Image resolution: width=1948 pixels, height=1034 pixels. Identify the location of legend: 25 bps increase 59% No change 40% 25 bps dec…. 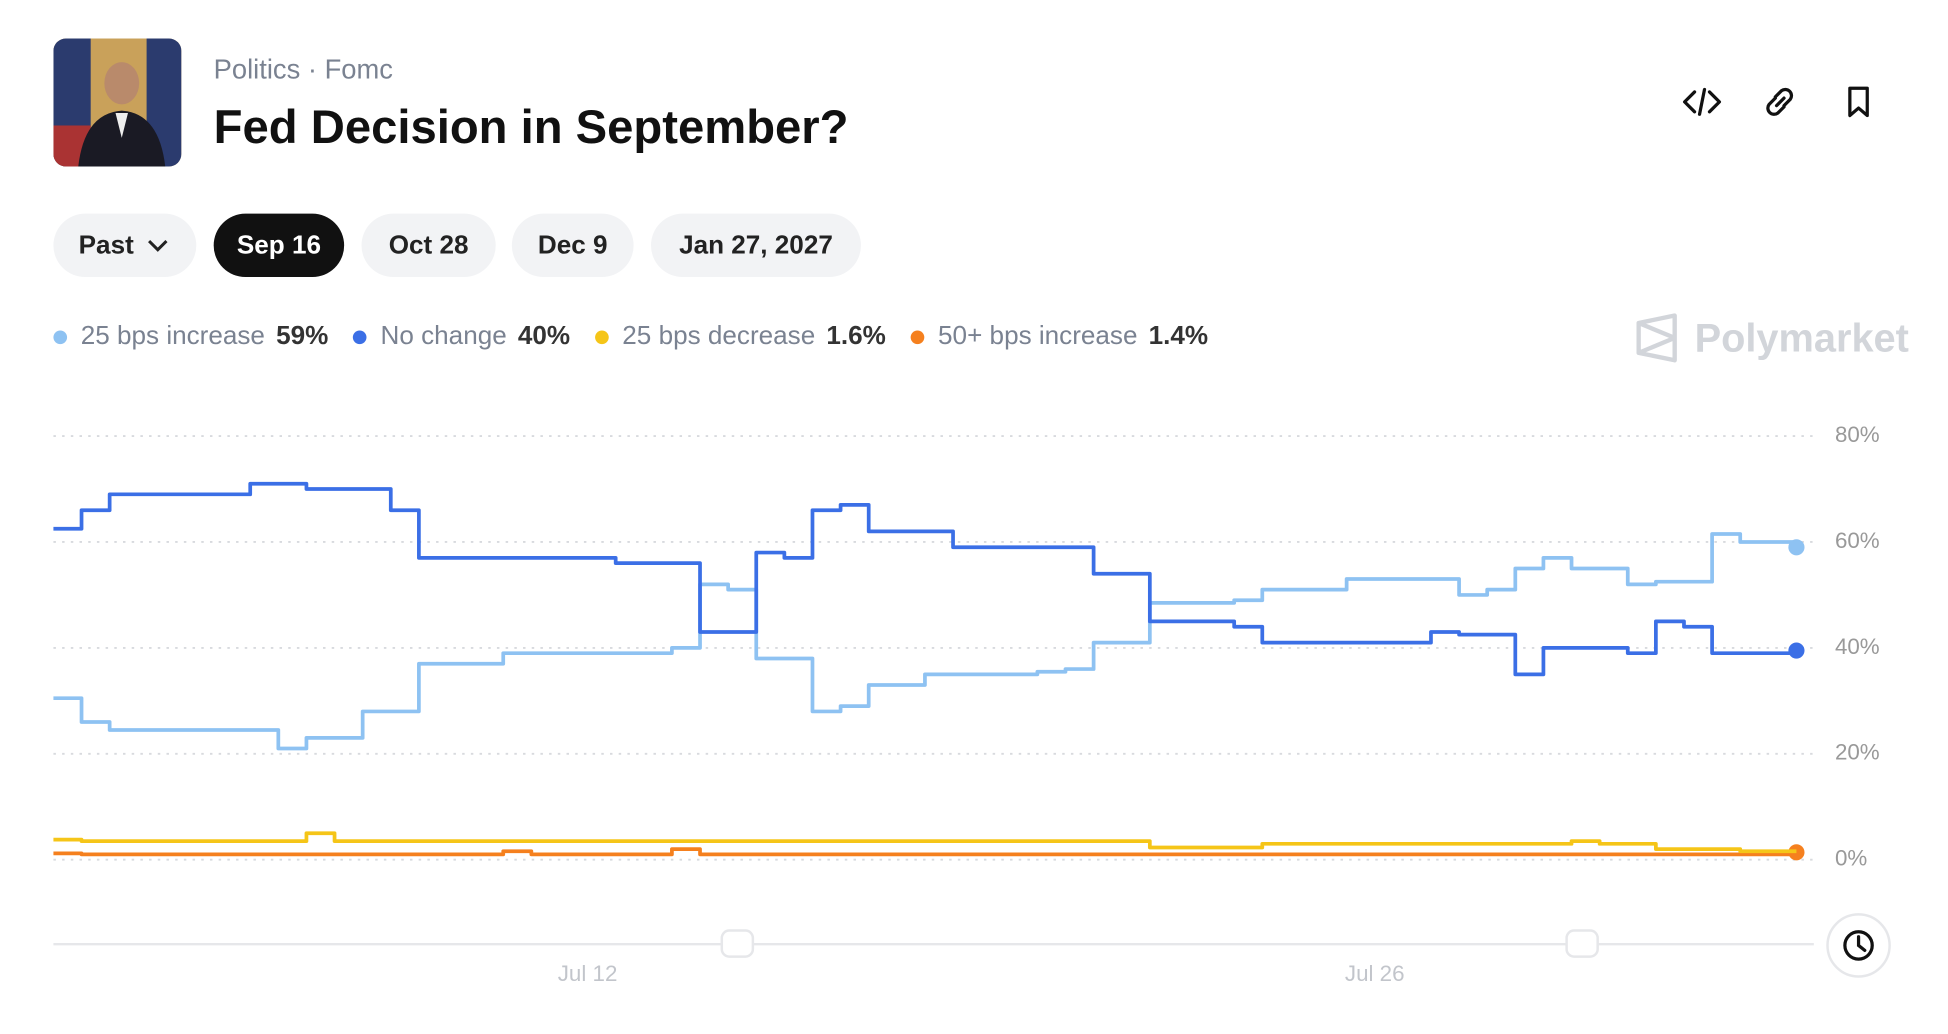
(643, 337).